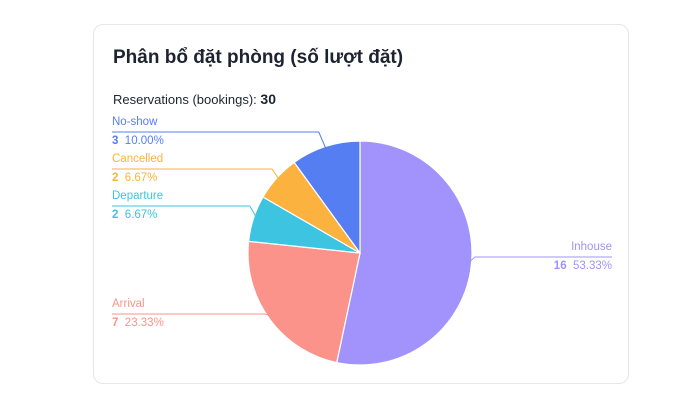 This screenshot has width=688, height=413. What do you see at coordinates (258, 57) in the screenshot?
I see `card-title: Phân bổ đặt phòng (số lượt đặt)` at bounding box center [258, 57].